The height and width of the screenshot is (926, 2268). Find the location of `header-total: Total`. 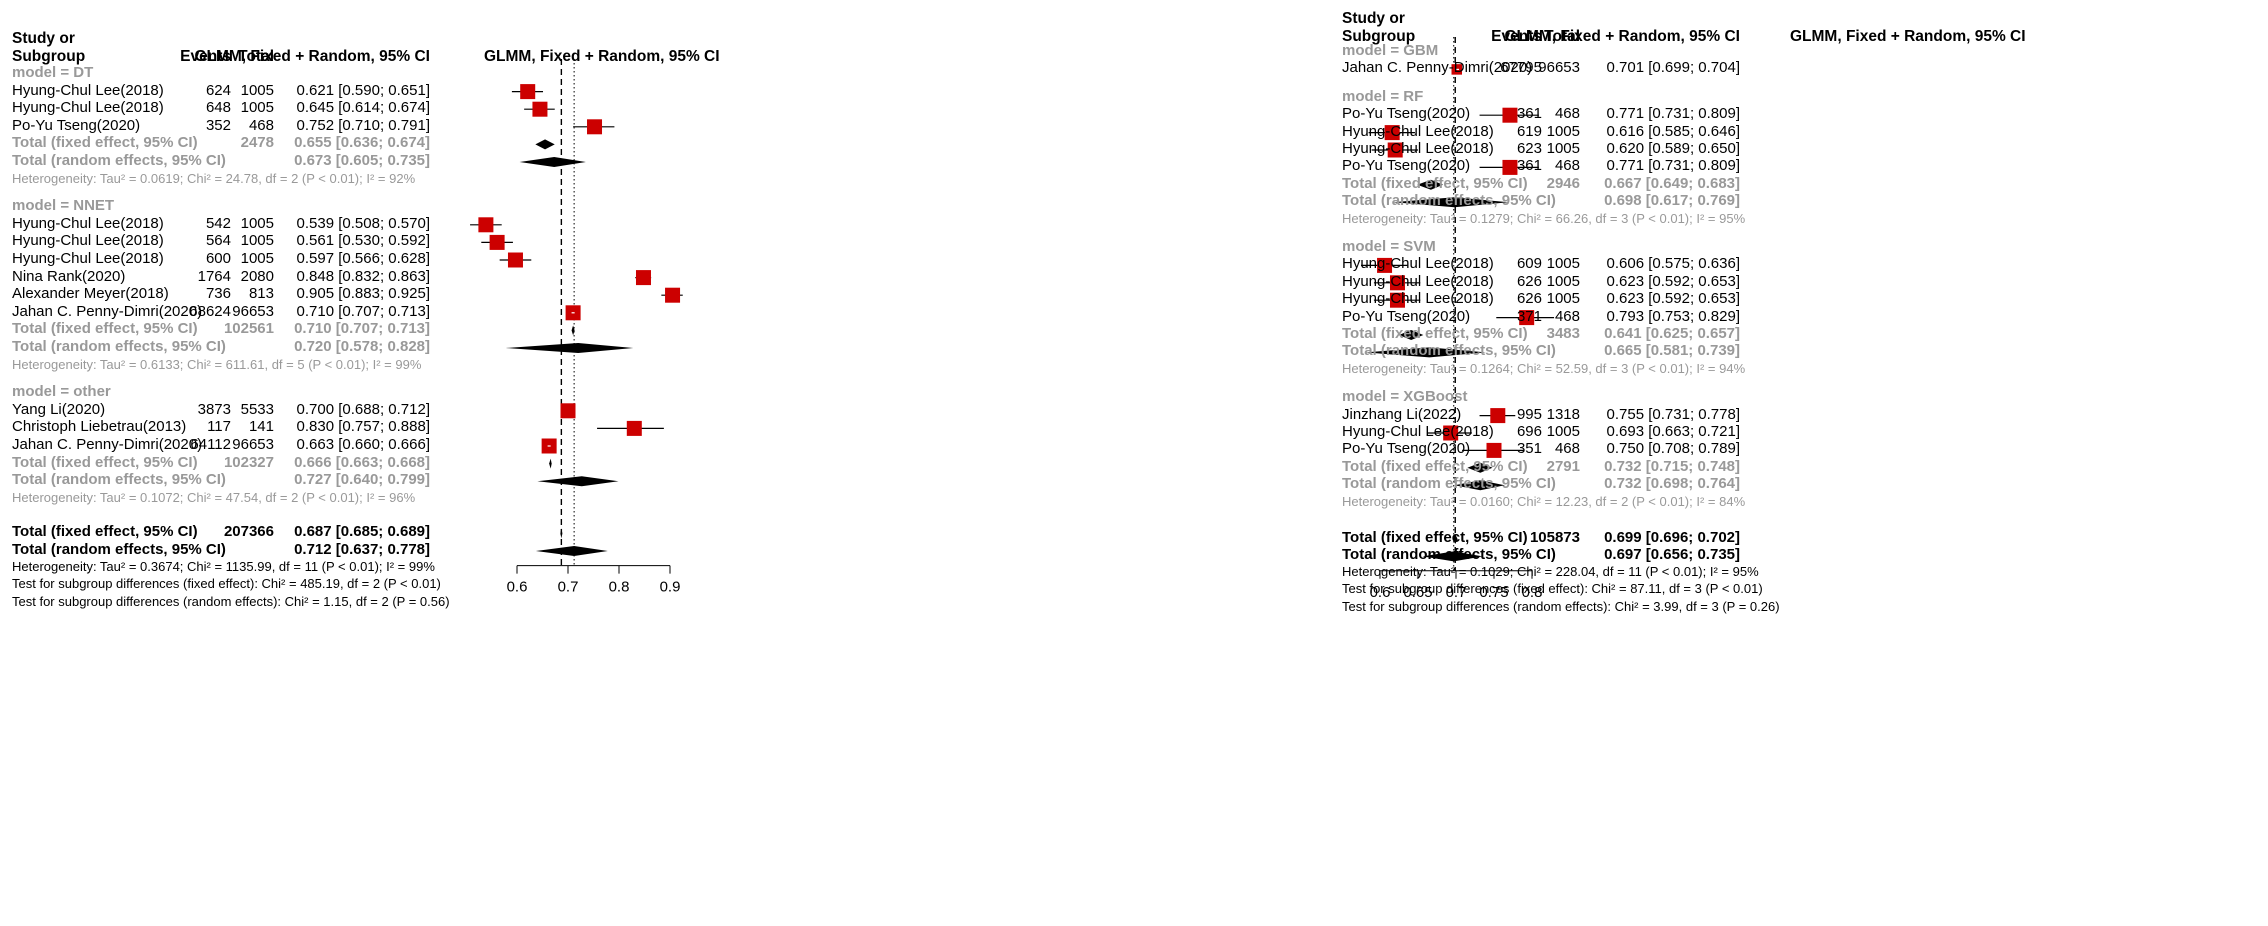

header-total: Total is located at coordinates (256, 56).